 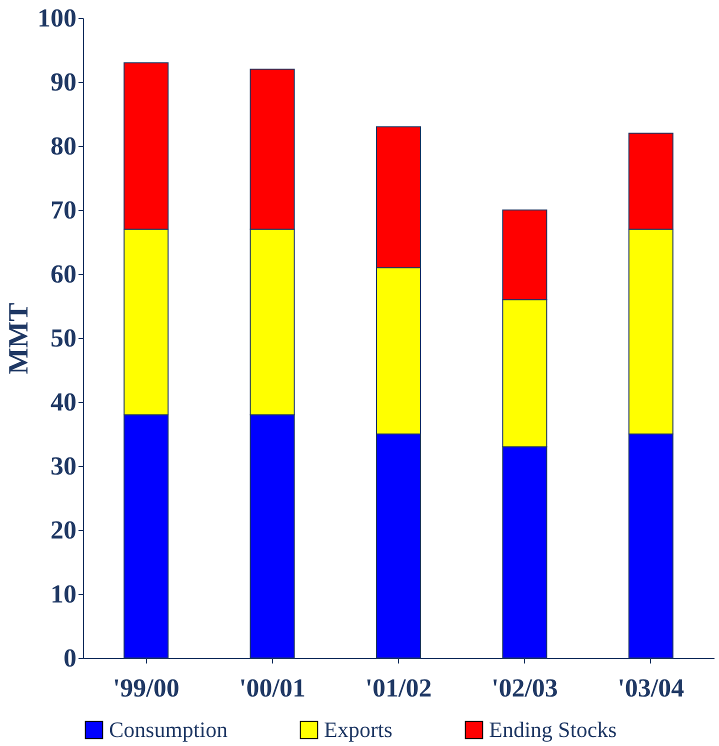 I want to click on legend-label: Exports, so click(x=358, y=729).